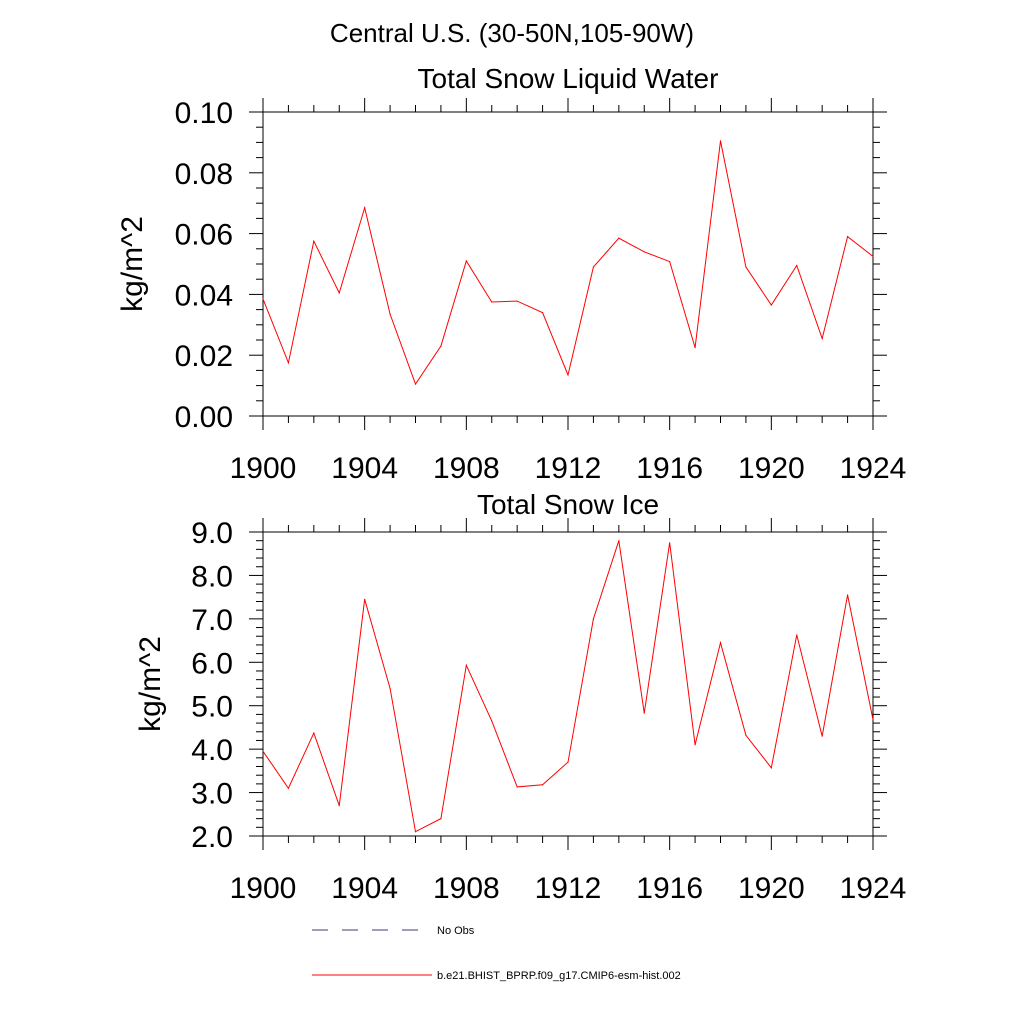  What do you see at coordinates (212, 533) in the screenshot?
I see `y-tick-label: 9.0` at bounding box center [212, 533].